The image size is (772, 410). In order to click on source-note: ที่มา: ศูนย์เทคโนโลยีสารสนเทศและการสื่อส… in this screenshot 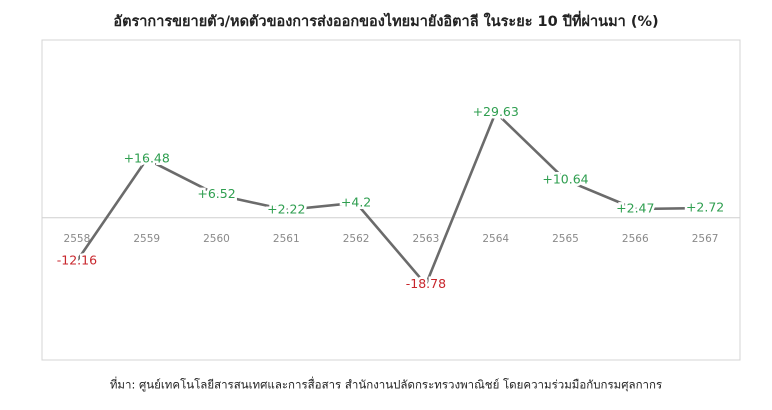, I will do `click(386, 384)`.